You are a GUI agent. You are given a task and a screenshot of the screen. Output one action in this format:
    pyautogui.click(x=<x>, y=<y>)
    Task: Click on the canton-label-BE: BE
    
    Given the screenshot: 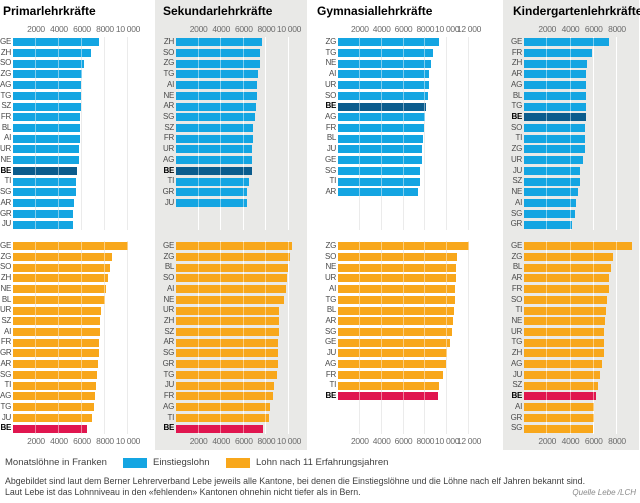 What is the action you would take?
    pyautogui.click(x=516, y=396)
    